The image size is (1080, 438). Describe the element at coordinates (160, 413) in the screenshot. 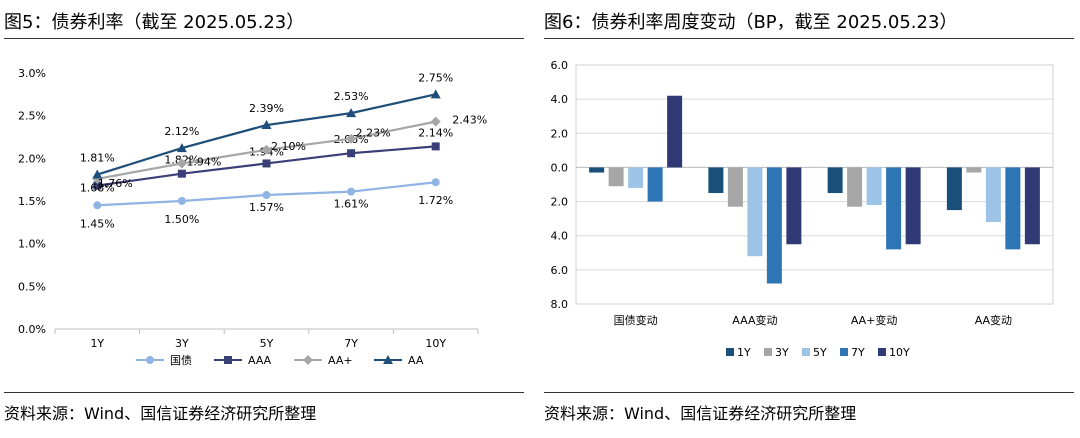

I see `left-source-note: 资料来源：Wind、国信证券经济研究所整理` at that location.